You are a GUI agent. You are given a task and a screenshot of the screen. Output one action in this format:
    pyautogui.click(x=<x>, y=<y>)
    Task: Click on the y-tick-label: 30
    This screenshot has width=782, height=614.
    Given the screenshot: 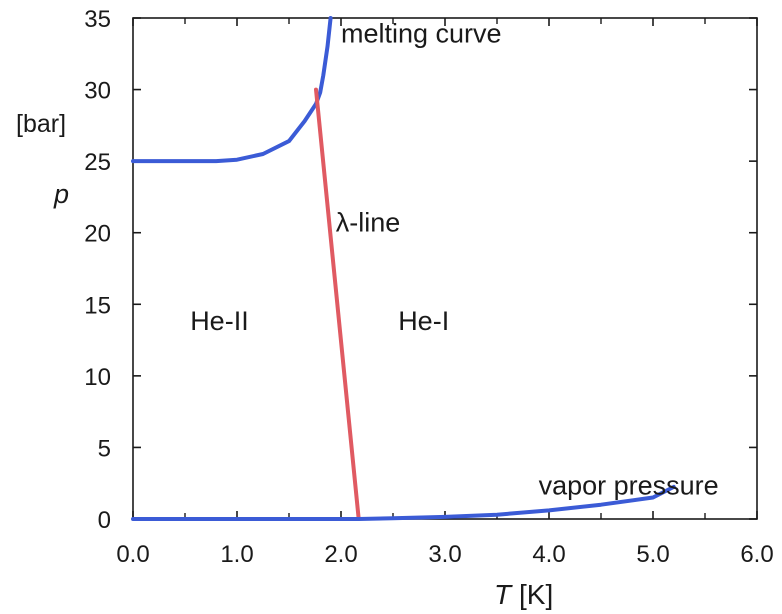 What is the action you would take?
    pyautogui.click(x=97, y=91)
    